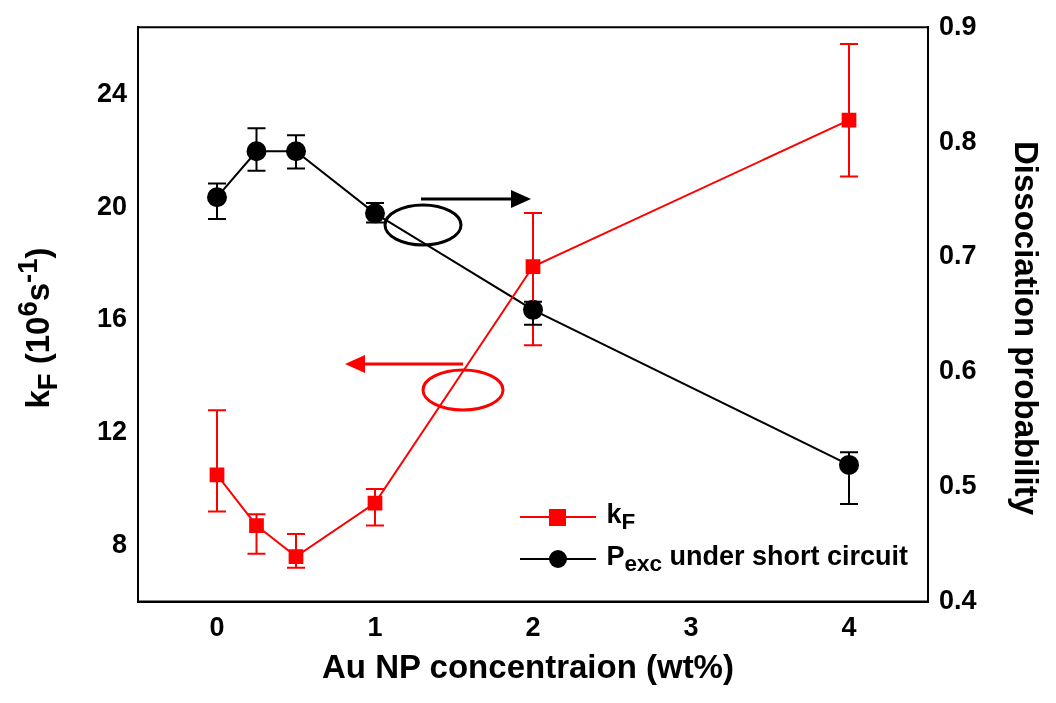  What do you see at coordinates (111, 318) in the screenshot?
I see `y-tick-label: 16` at bounding box center [111, 318].